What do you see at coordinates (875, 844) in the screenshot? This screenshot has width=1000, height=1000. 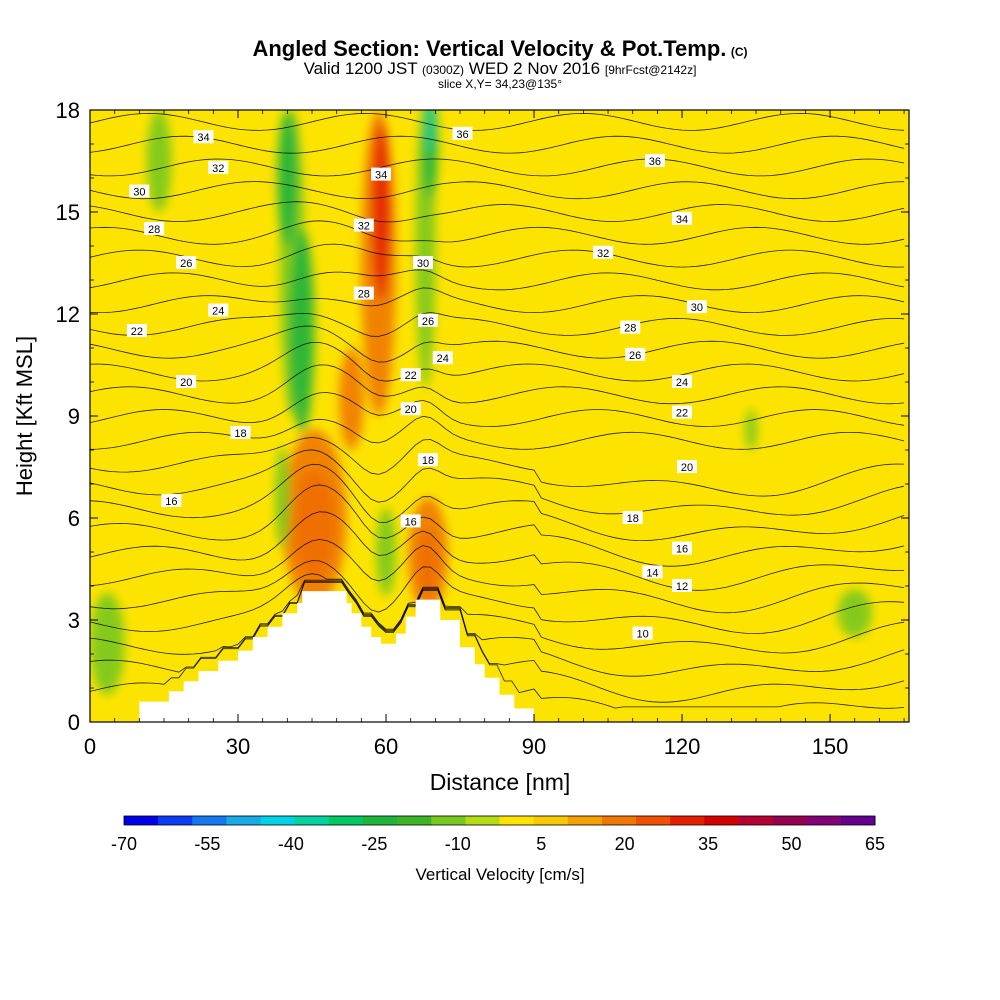 I see `colorbar-tick-label: 65` at bounding box center [875, 844].